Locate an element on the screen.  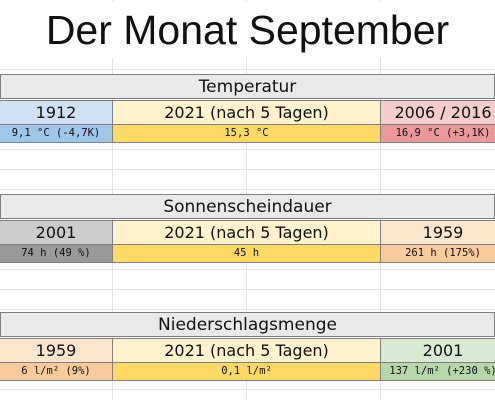
section-title: Niederschlagsmenge is located at coordinates (247, 324).